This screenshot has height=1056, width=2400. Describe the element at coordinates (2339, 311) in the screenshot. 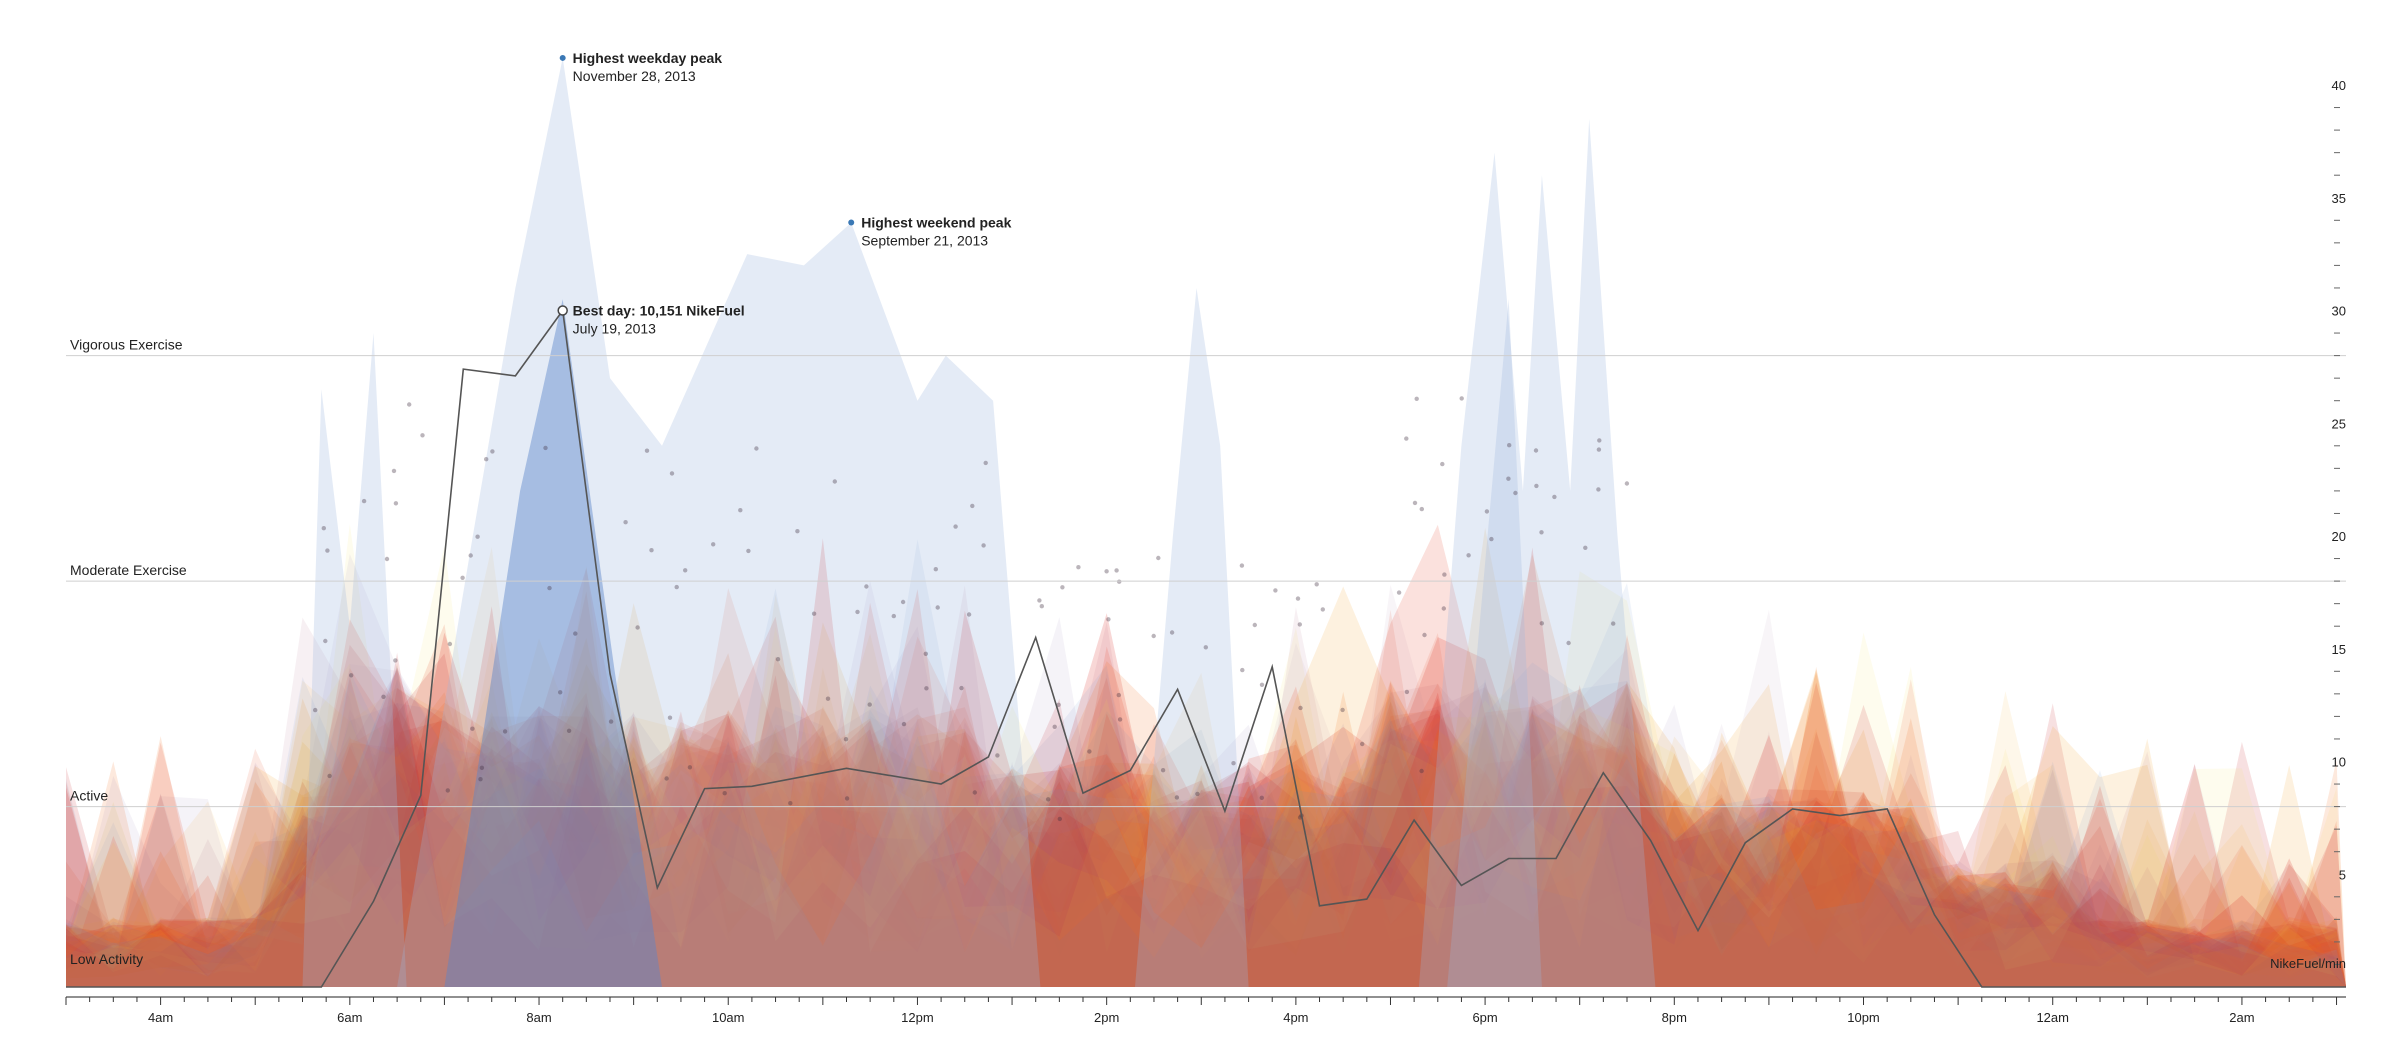

I see `y-tick-label: 30` at that location.